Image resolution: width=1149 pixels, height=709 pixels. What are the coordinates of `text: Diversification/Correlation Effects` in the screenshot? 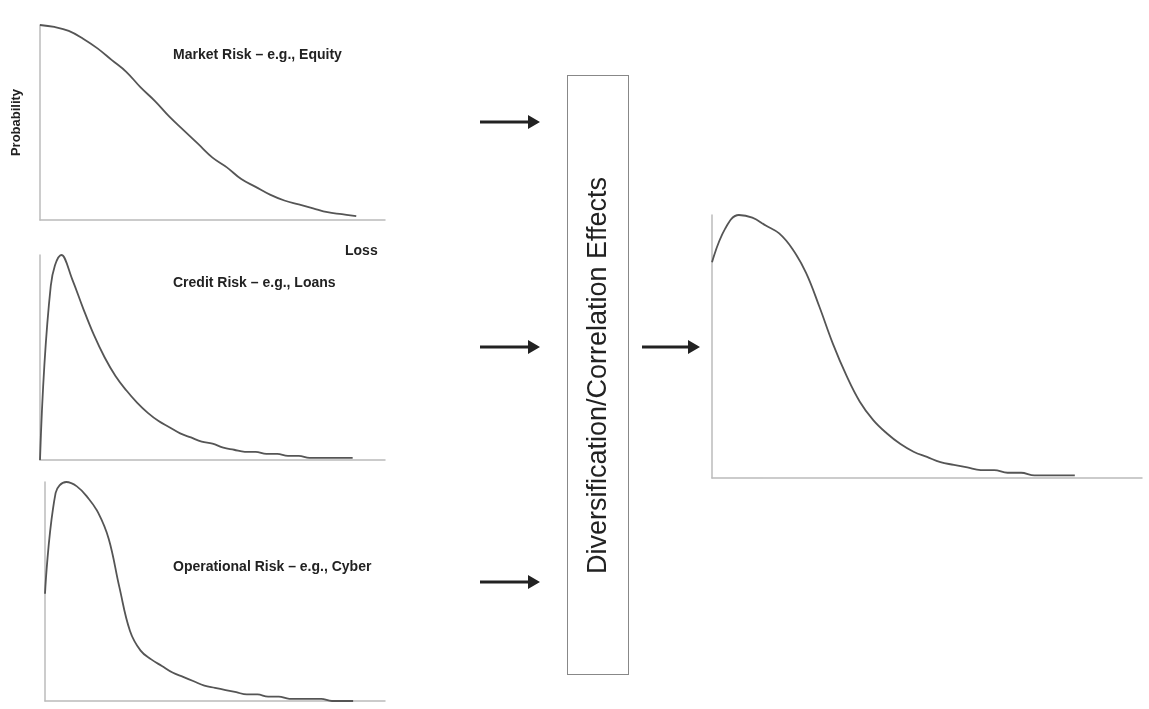 It's located at (598, 375).